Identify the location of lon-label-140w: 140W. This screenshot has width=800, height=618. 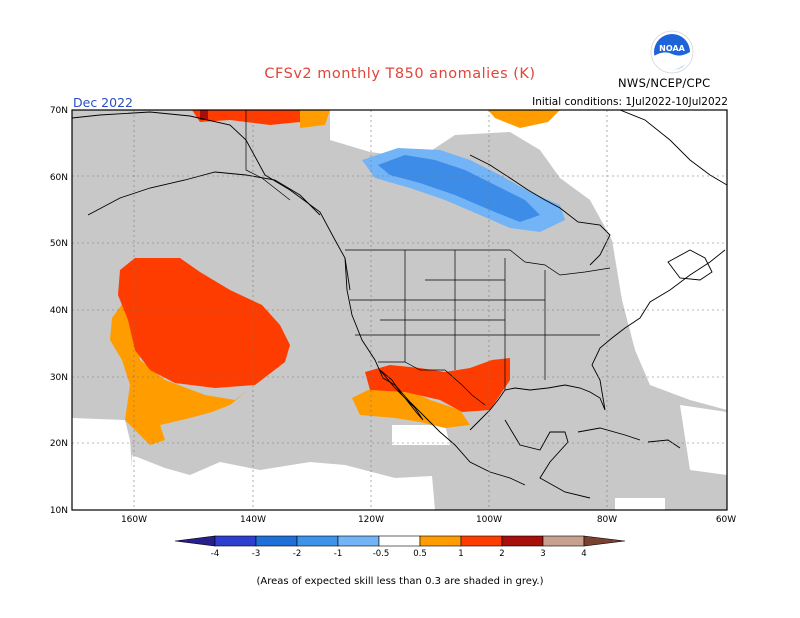
(253, 520).